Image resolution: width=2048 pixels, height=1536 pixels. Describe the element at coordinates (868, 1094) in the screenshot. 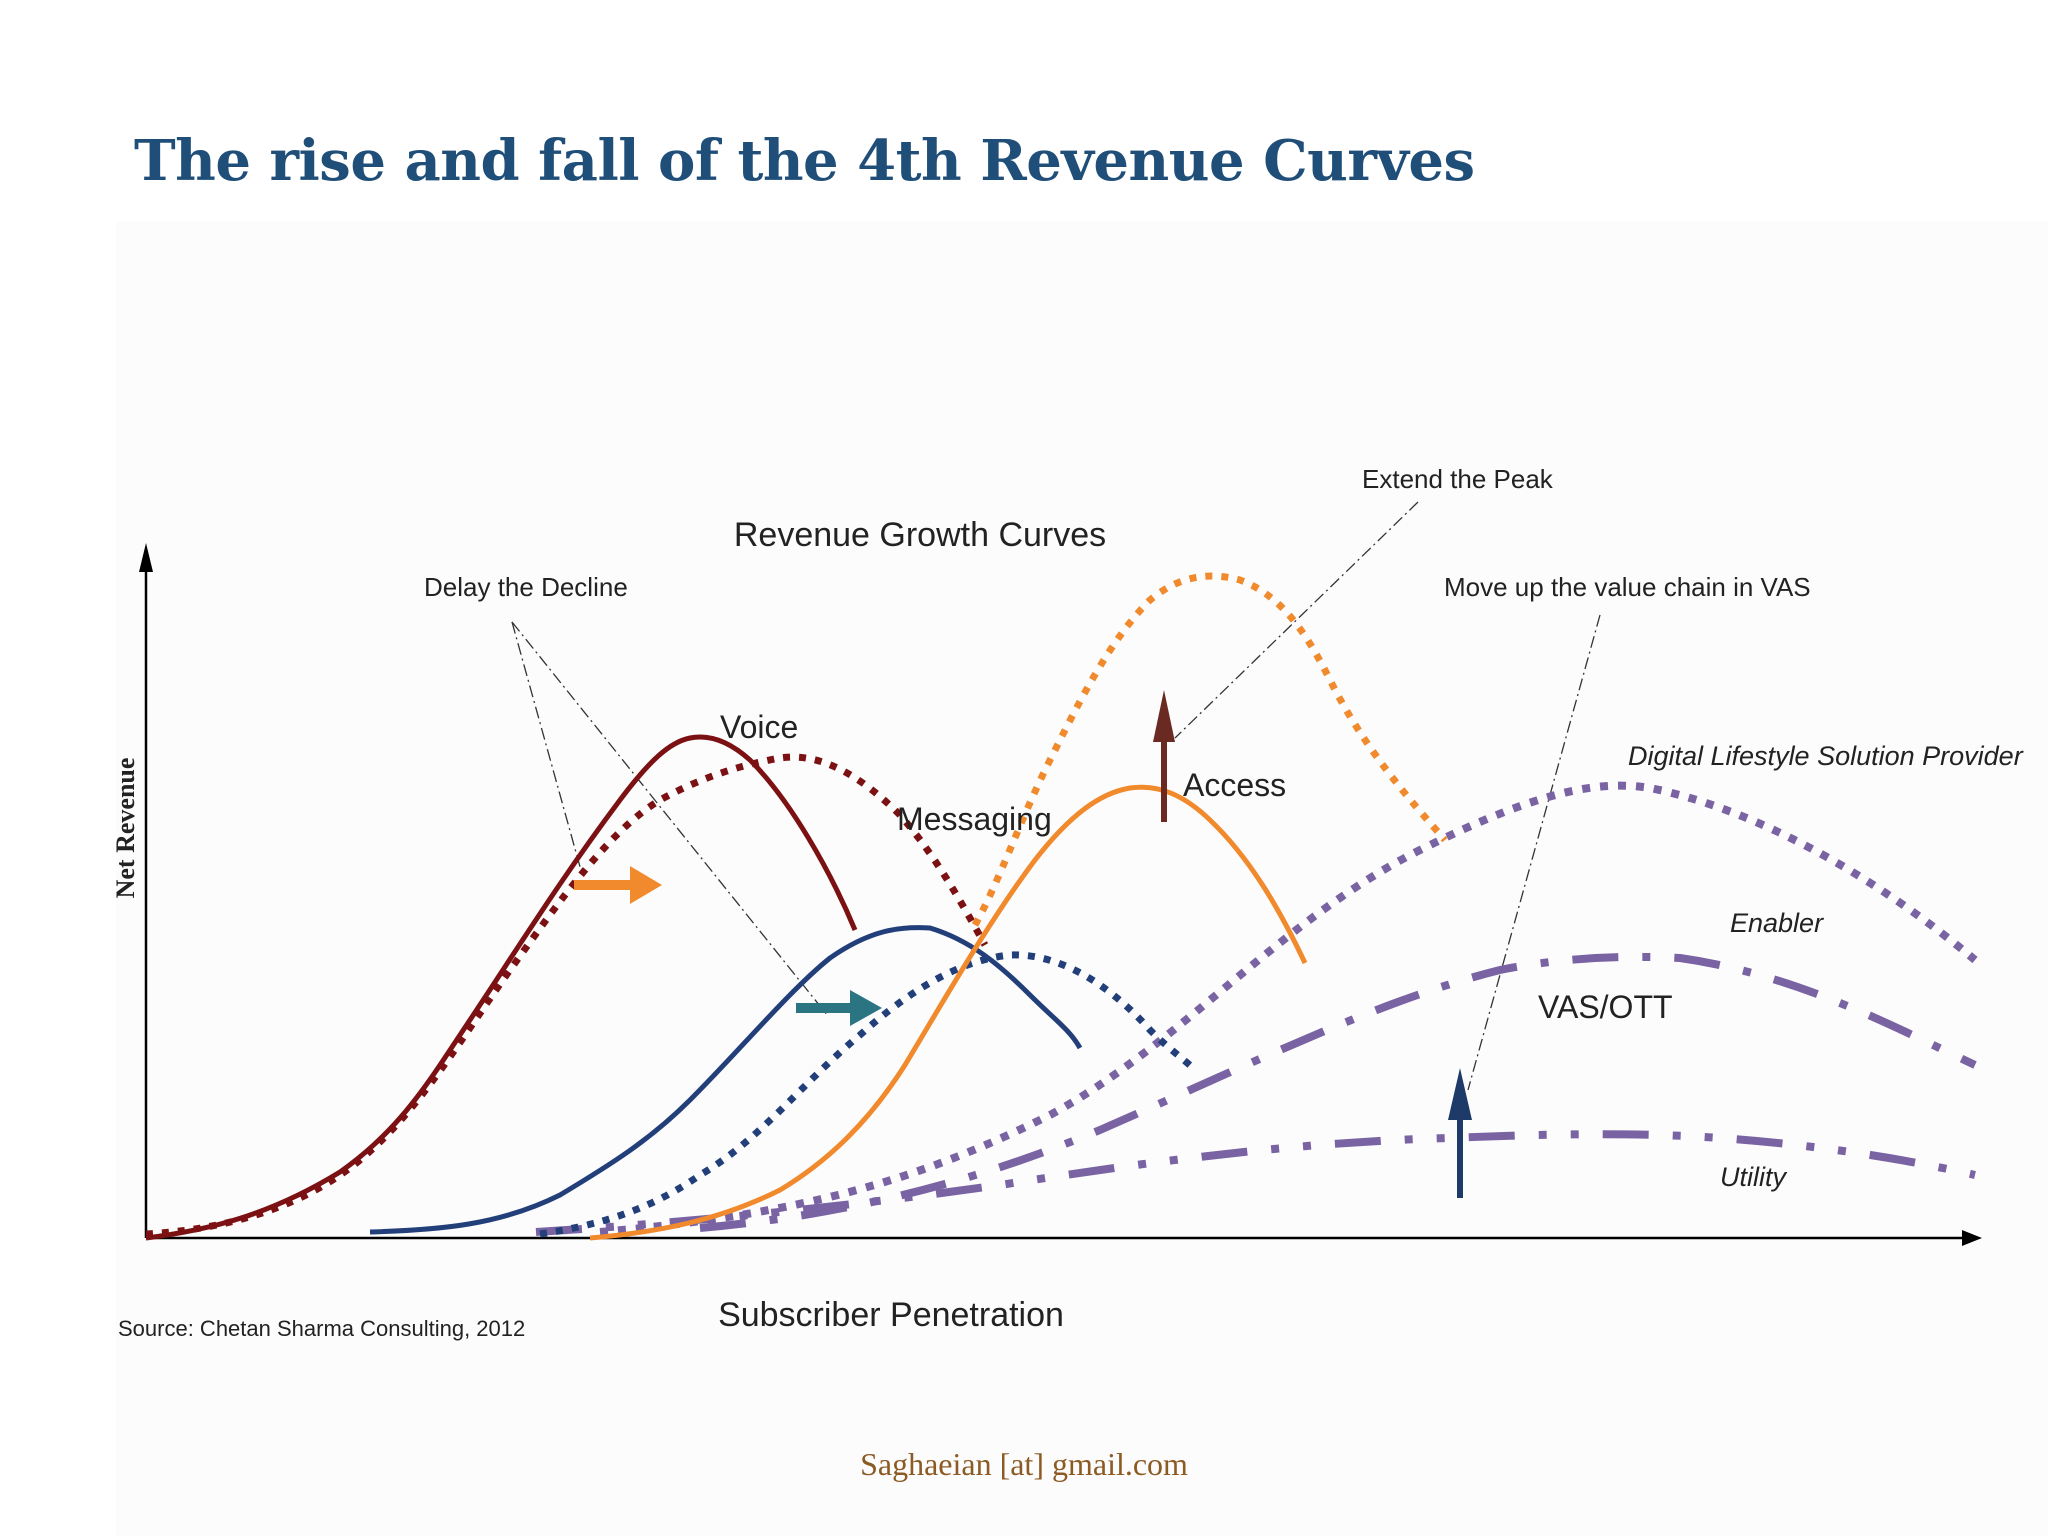

I see `messaging-dotted-curve` at that location.